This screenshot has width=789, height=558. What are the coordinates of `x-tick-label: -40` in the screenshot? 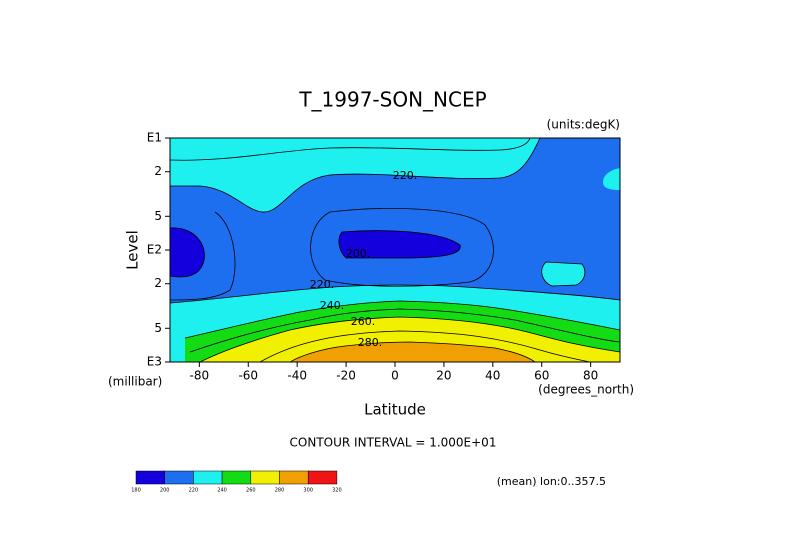 It's located at (297, 376).